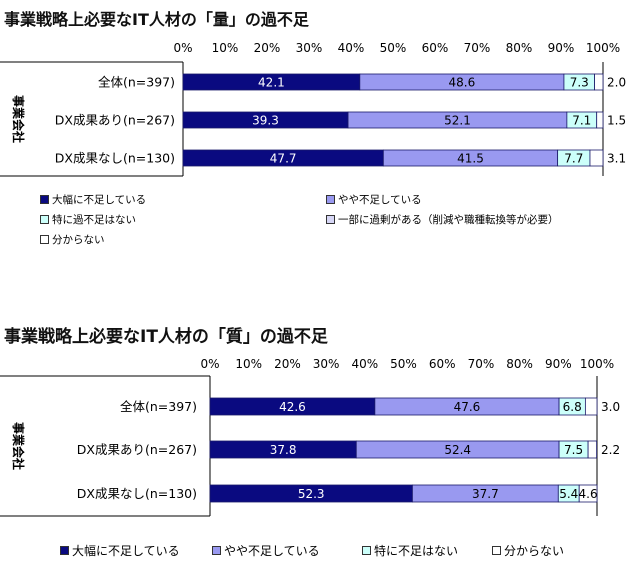 The height and width of the screenshot is (578, 630). I want to click on legend-item-no-shortage: 特に不足はない, so click(410, 550).